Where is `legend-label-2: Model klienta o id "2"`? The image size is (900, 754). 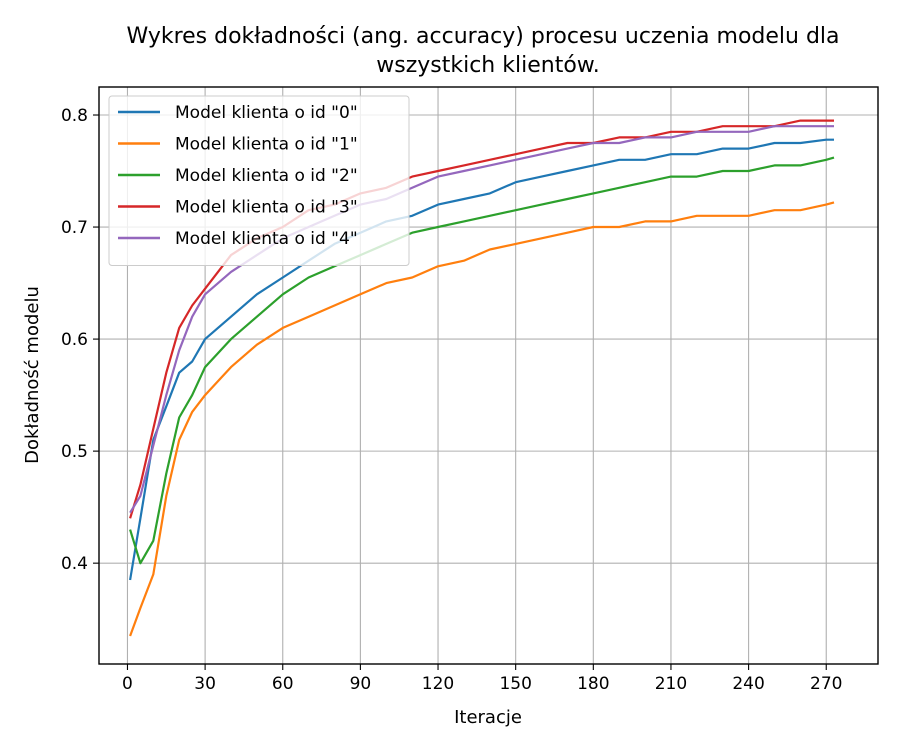 legend-label-2: Model klienta o id "2" is located at coordinates (266, 176).